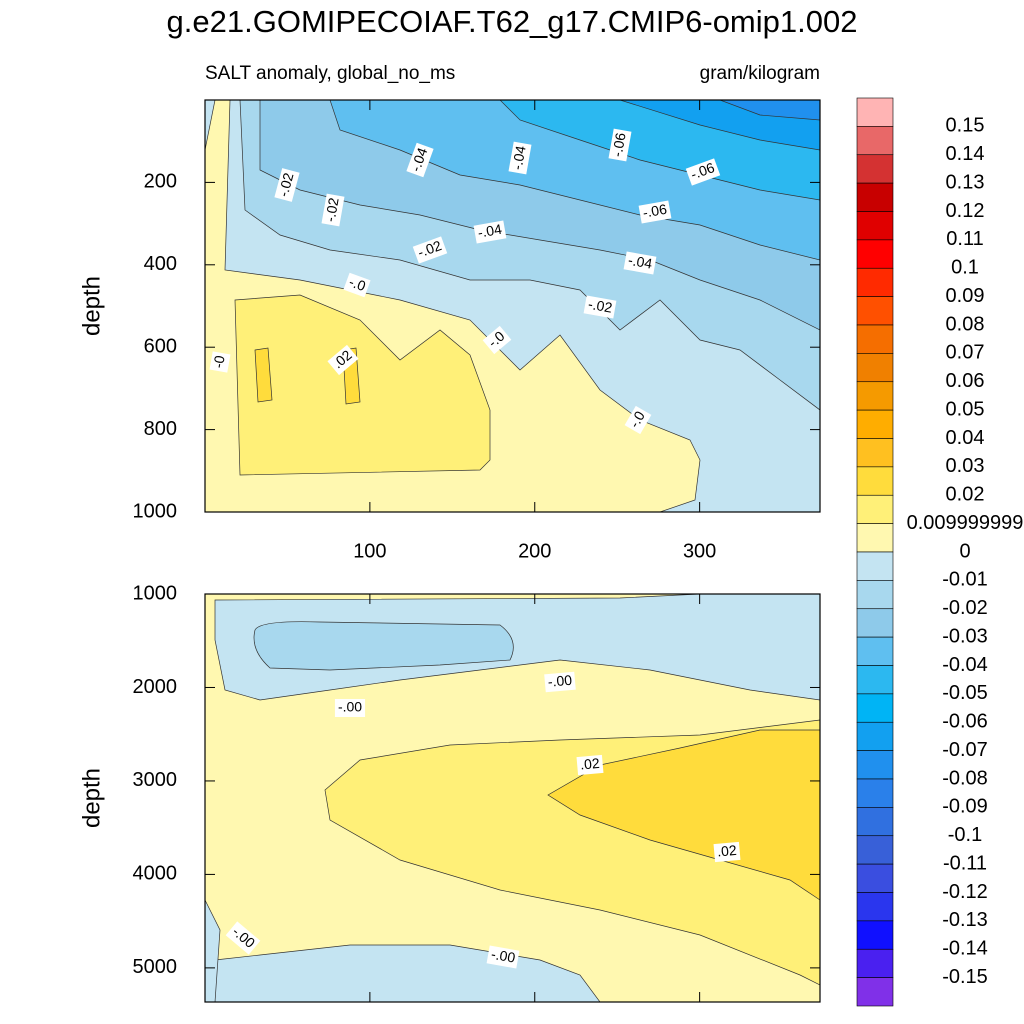 The image size is (1024, 1024). What do you see at coordinates (965, 807) in the screenshot?
I see `colorbar-label: -0.09` at bounding box center [965, 807].